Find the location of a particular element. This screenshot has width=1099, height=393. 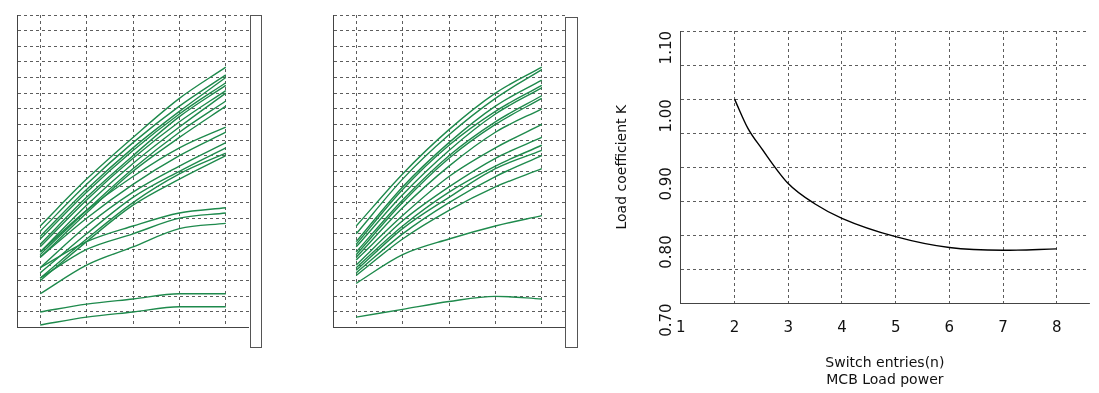

y-tick-label: 0.80 is located at coordinates (665, 252).